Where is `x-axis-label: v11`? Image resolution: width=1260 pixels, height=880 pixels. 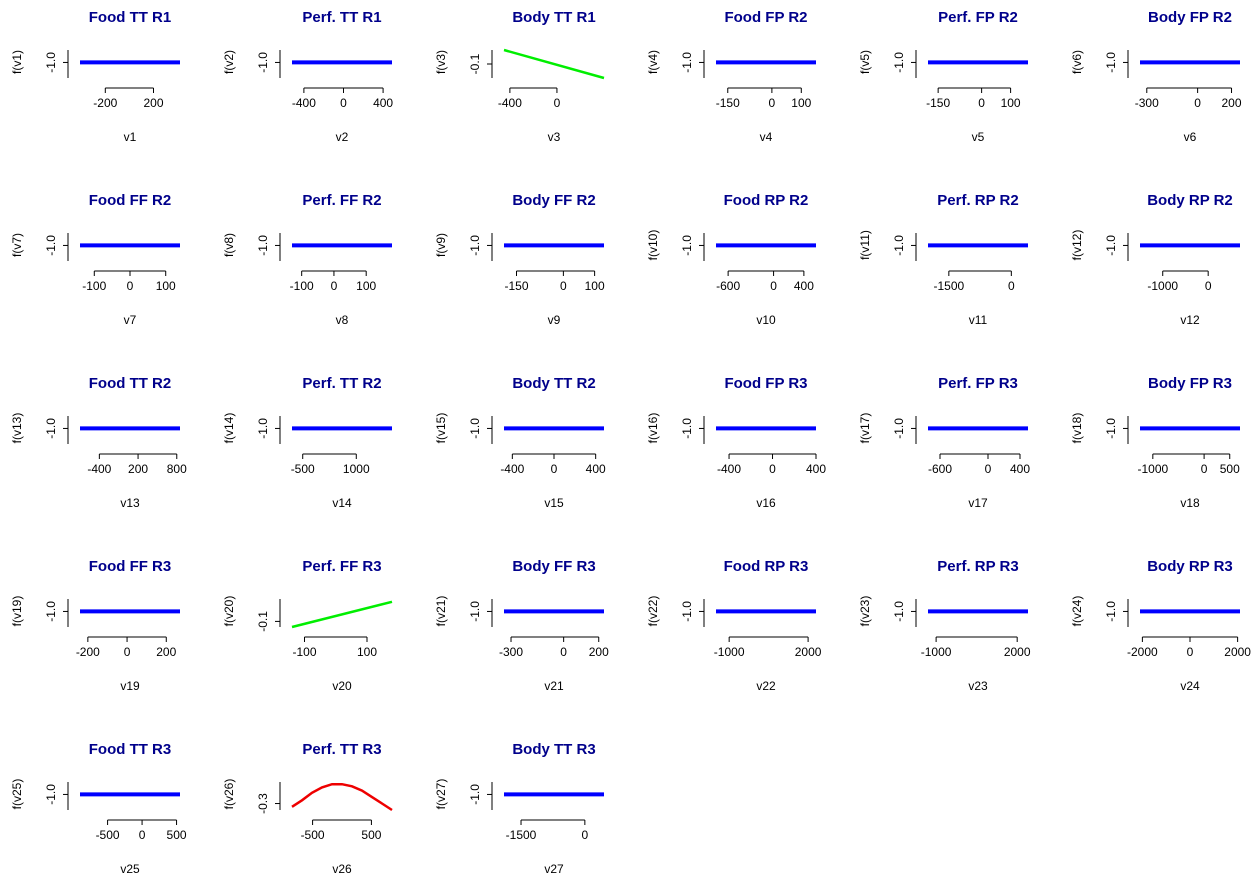
x-axis-label: v11 is located at coordinates (978, 320).